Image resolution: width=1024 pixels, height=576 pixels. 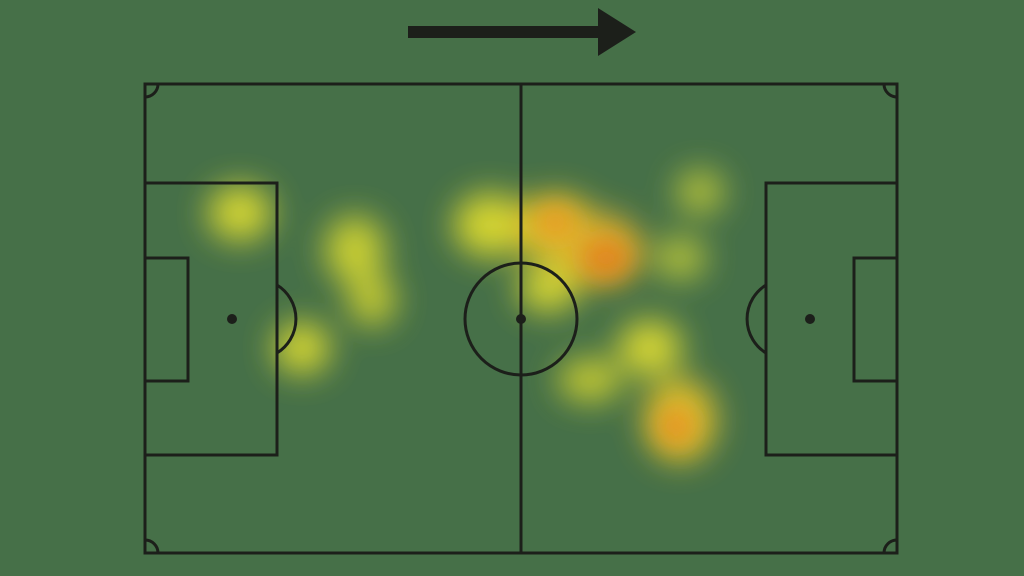 I want to click on heat-core-layer, so click(x=613, y=326).